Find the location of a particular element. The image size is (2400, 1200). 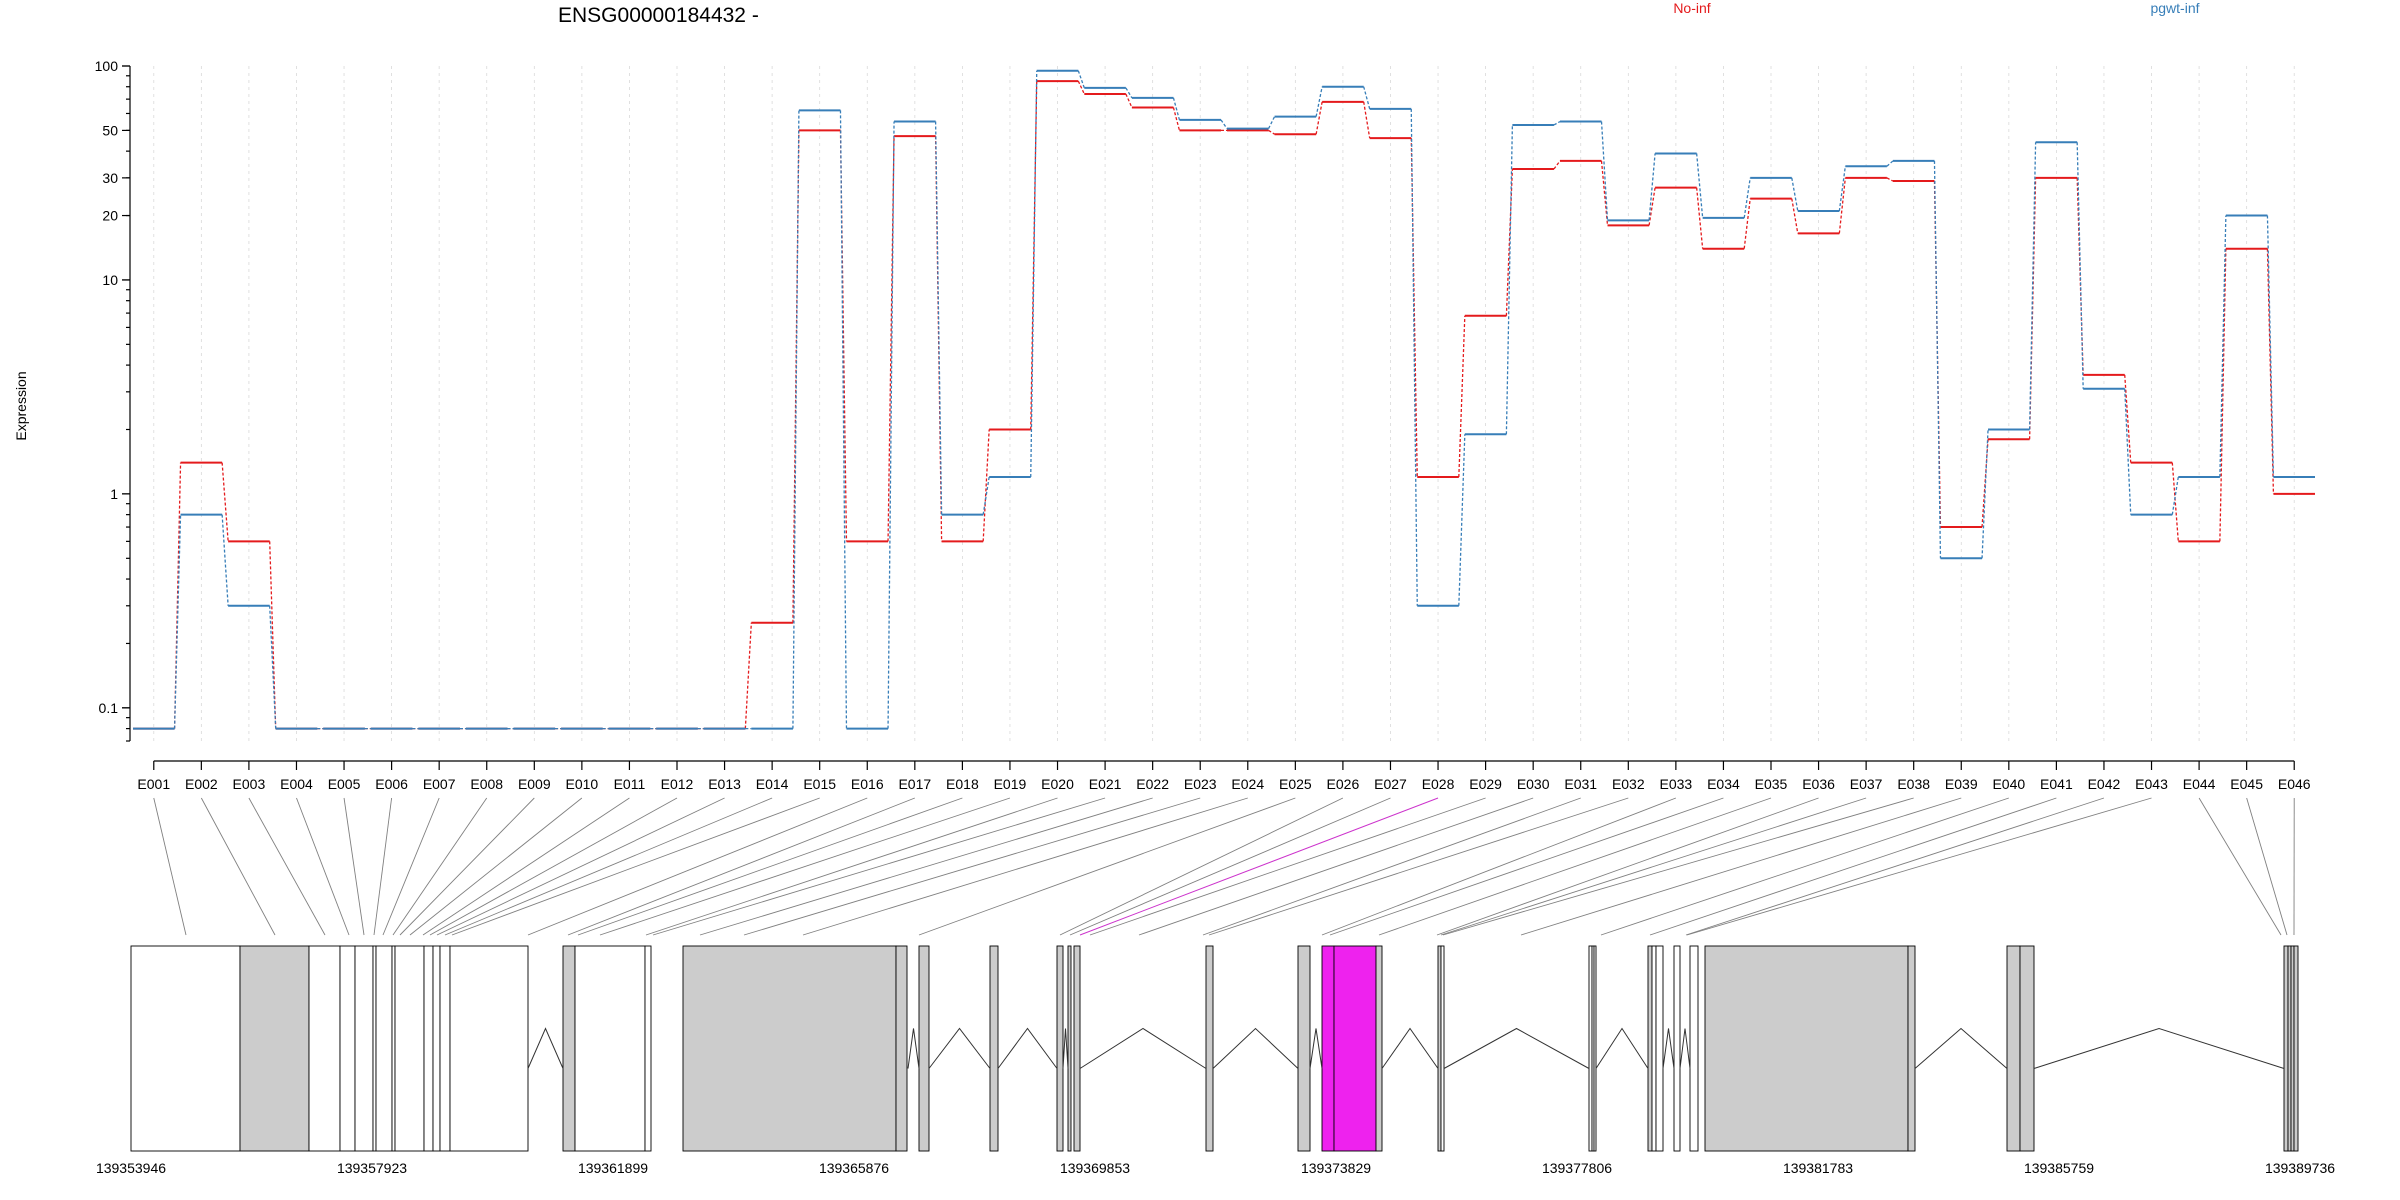

y-axis-label: Expression is located at coordinates (21, 405).